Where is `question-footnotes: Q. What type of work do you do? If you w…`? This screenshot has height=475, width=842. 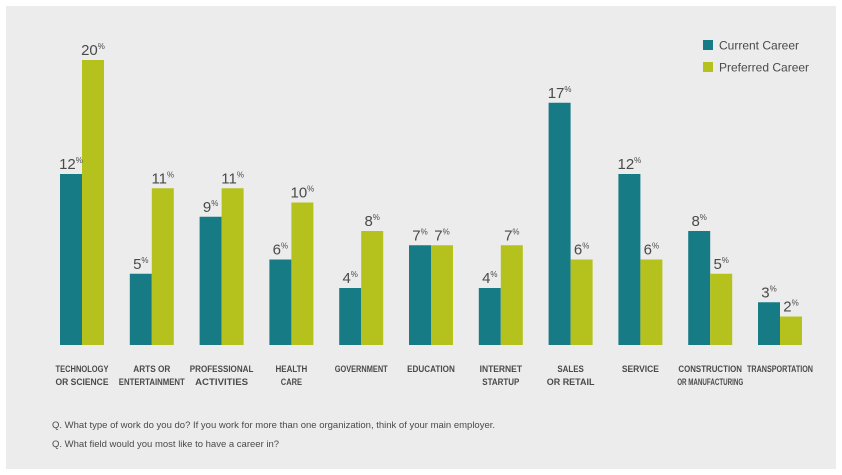 question-footnotes: Q. What type of work do you do? If you w… is located at coordinates (273, 435).